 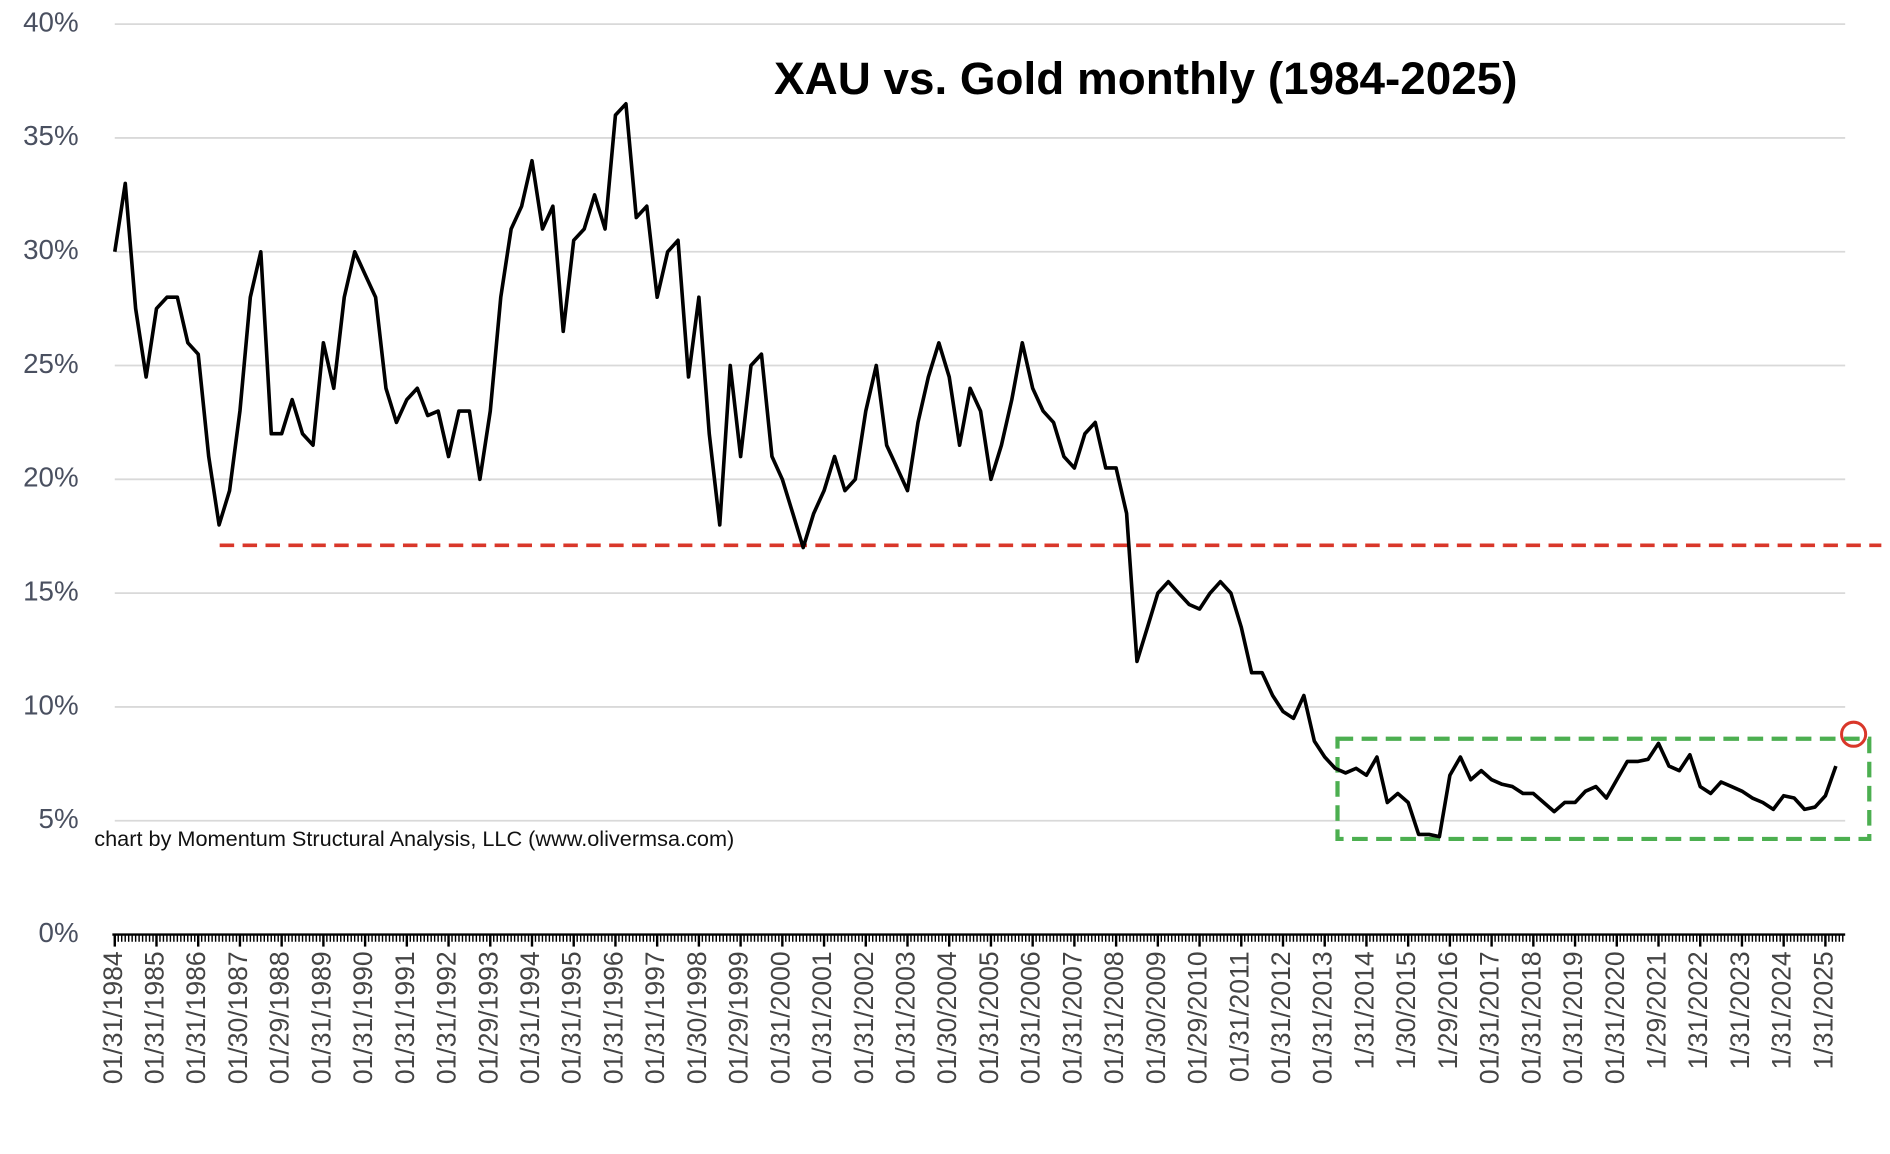 I want to click on x-tick-label: 1/31/2014, so click(x=1364, y=1010).